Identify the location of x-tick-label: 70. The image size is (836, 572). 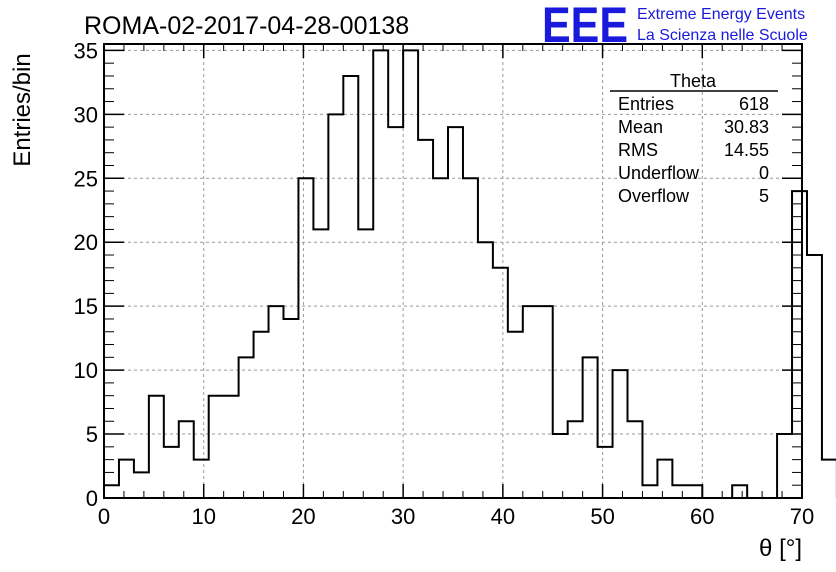
(802, 516).